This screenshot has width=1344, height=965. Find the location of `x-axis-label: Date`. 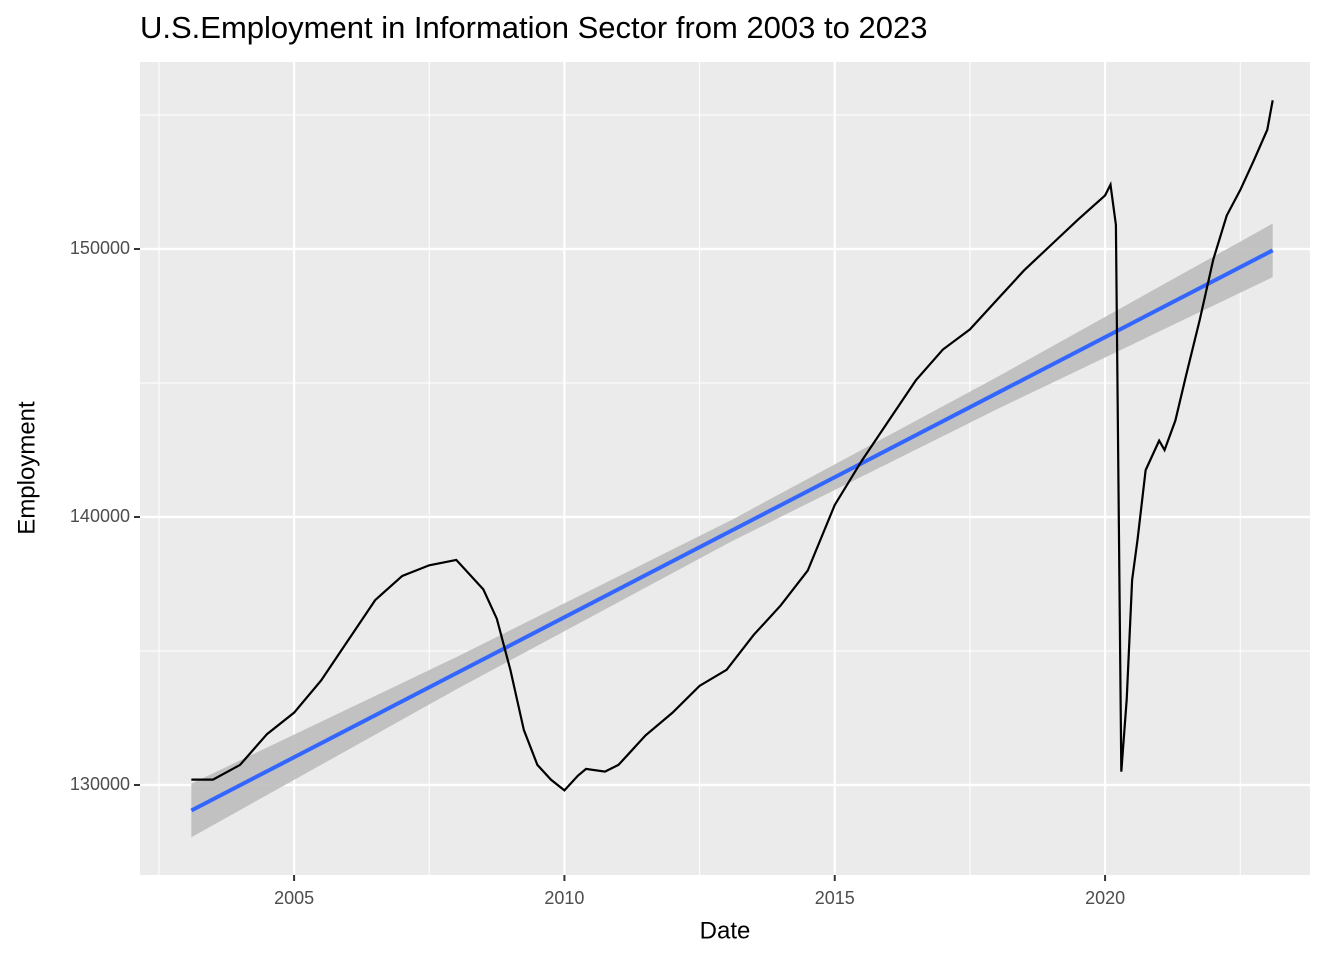

x-axis-label: Date is located at coordinates (725, 930).